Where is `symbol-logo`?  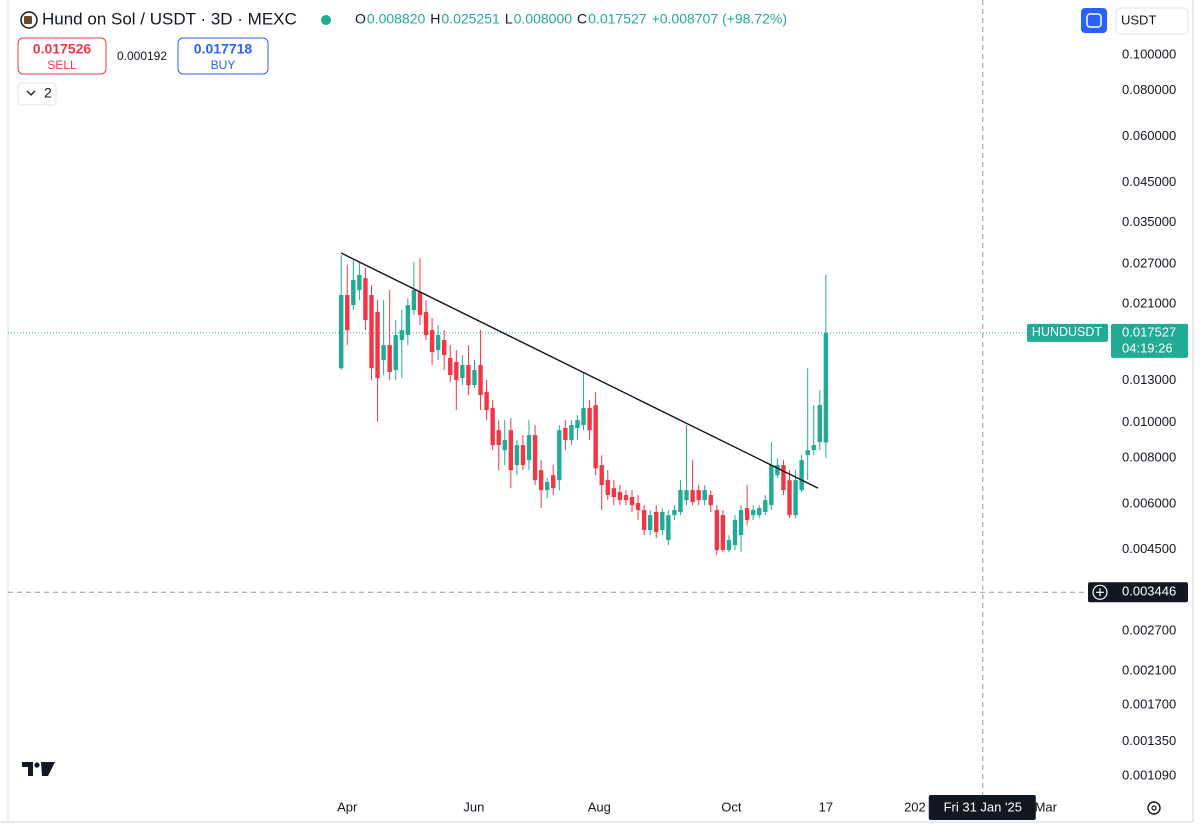 symbol-logo is located at coordinates (29, 20).